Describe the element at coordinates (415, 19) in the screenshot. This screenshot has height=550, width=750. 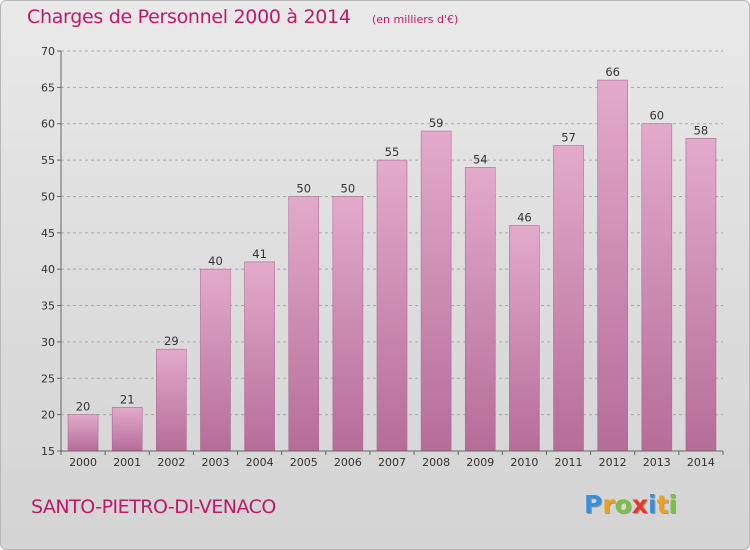
I see `chart-subtitle: (en milliers d'€)` at that location.